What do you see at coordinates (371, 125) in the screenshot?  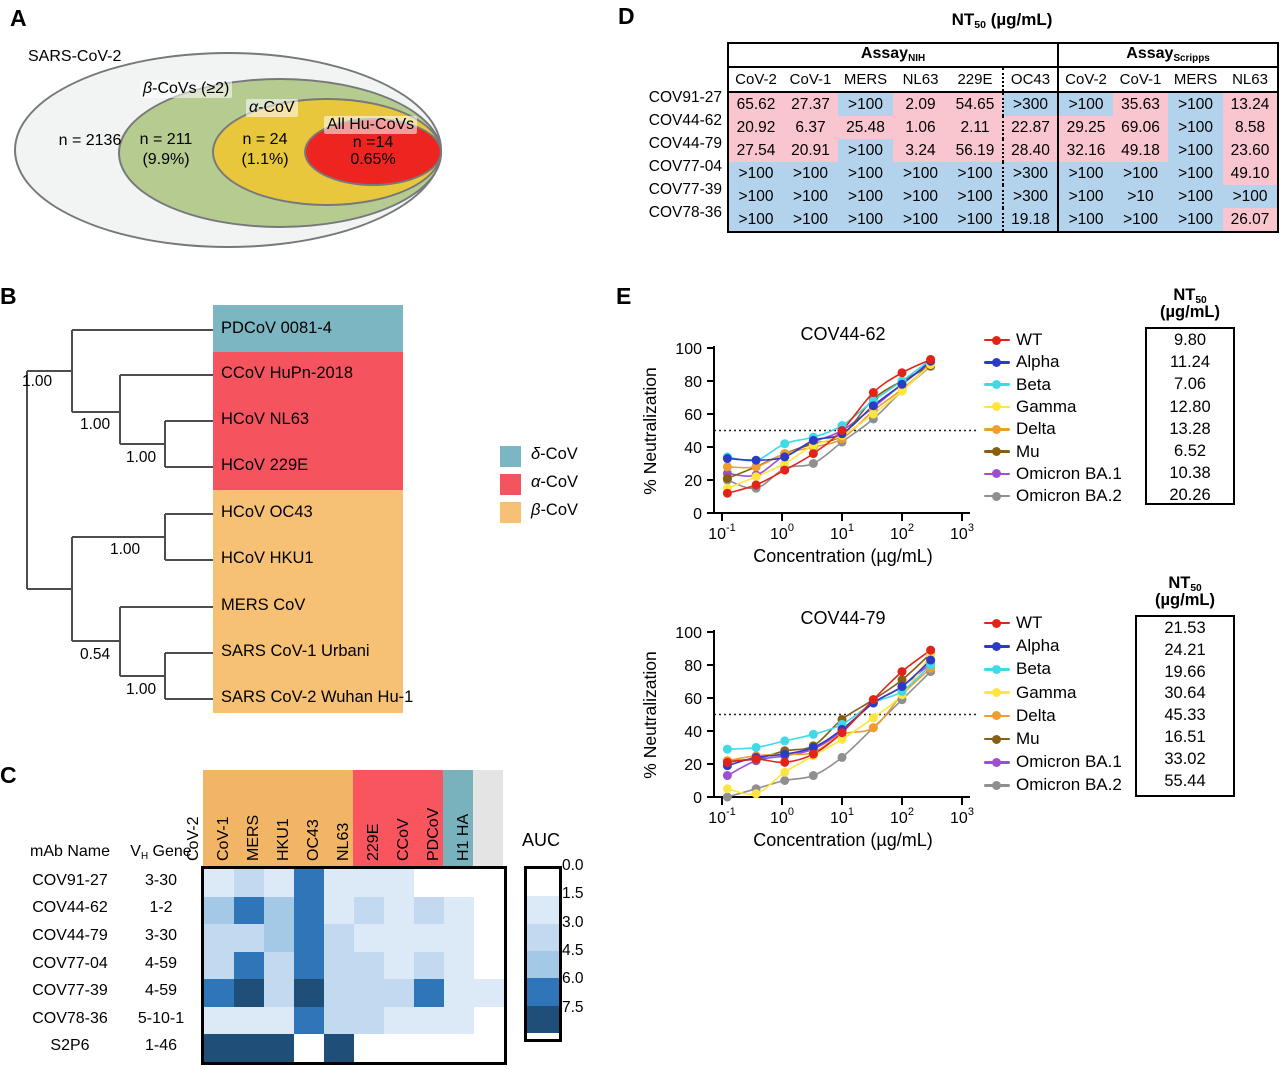 I see `venn-label-all-hu-covs: All Hu-CoVs` at bounding box center [371, 125].